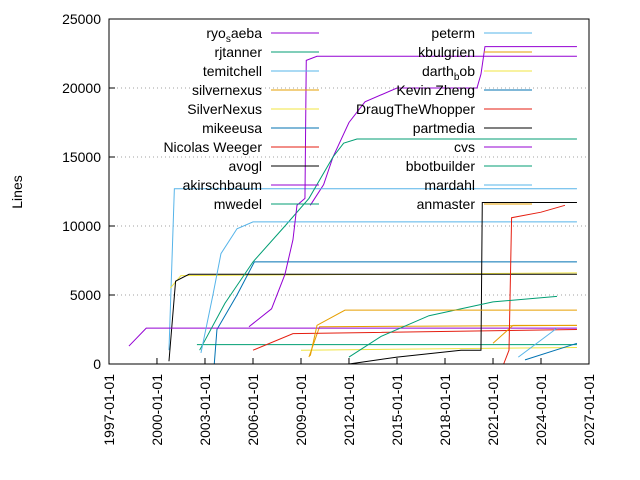 The height and width of the screenshot is (480, 640). Describe the element at coordinates (446, 204) in the screenshot. I see `legend-label: anmaster` at that location.